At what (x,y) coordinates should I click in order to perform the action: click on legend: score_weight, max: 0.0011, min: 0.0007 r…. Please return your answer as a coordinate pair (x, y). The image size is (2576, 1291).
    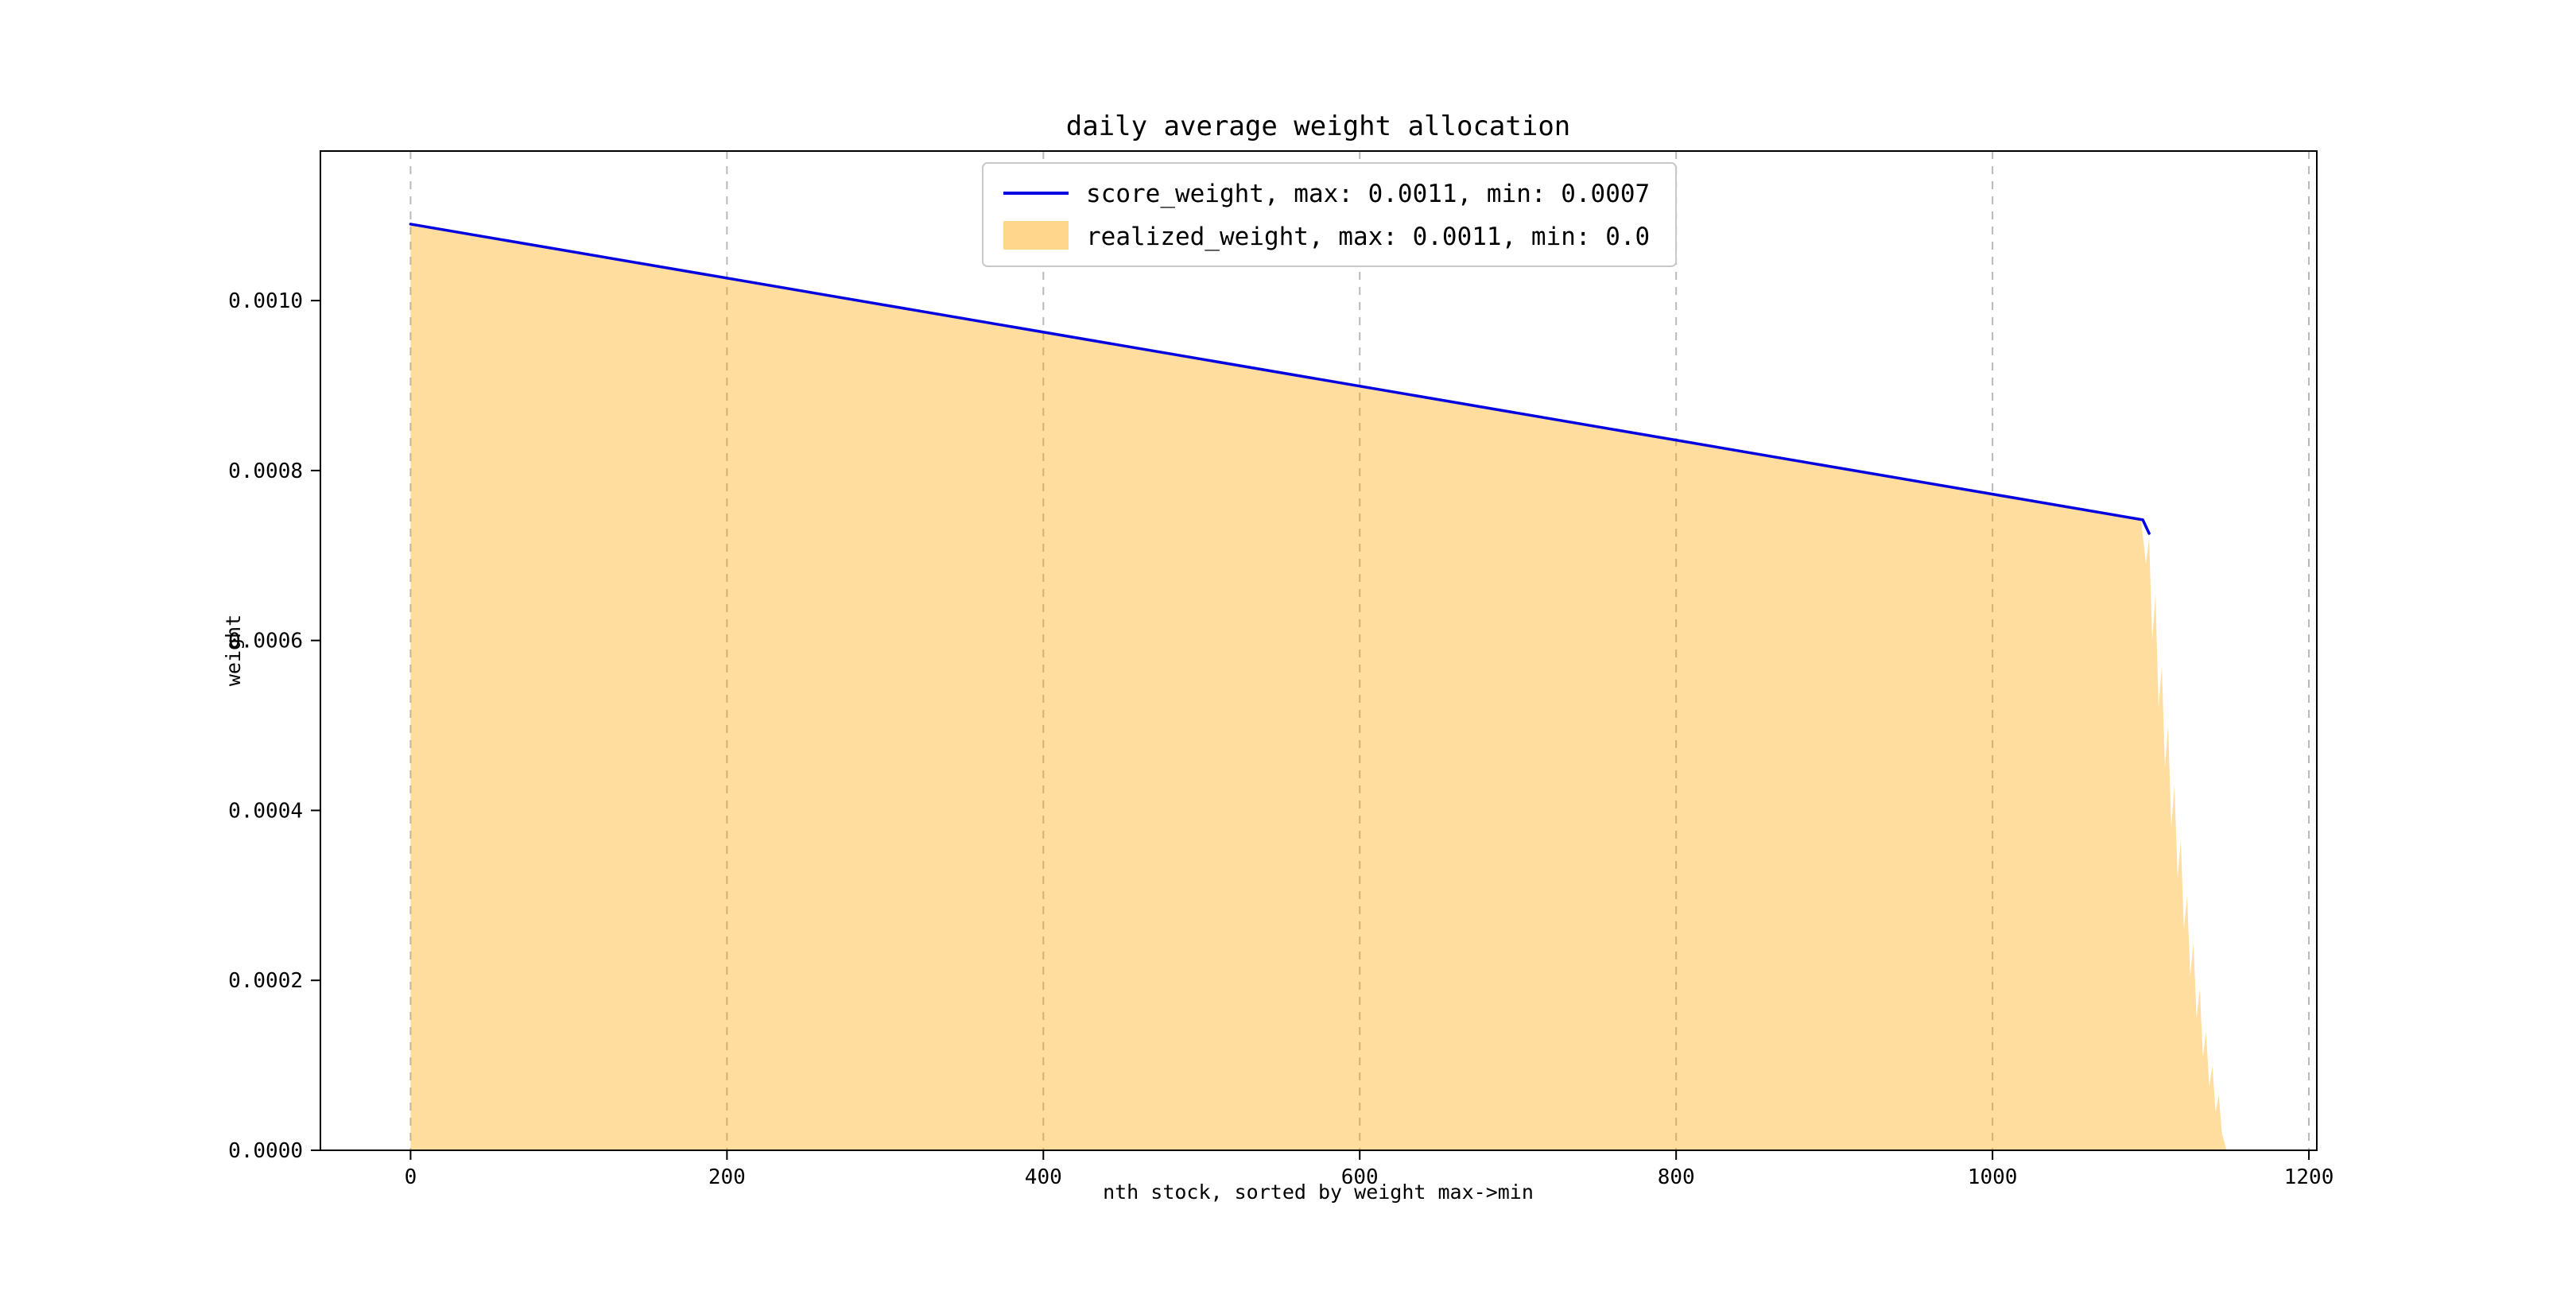
    Looking at the image, I should click on (1330, 214).